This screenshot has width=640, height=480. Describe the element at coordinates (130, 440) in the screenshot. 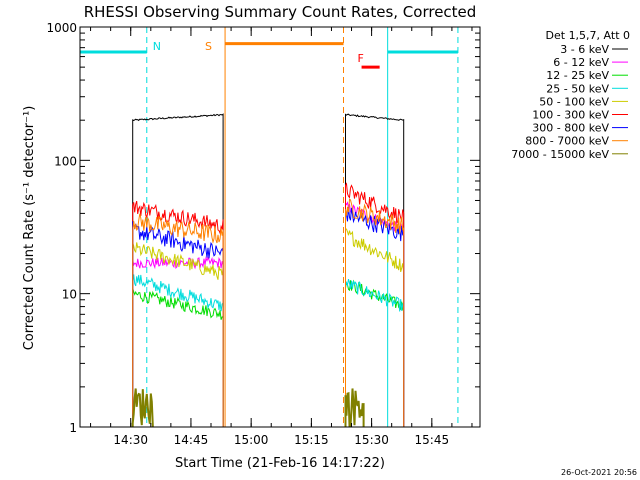

I see `x-tick-label: 14:30` at that location.